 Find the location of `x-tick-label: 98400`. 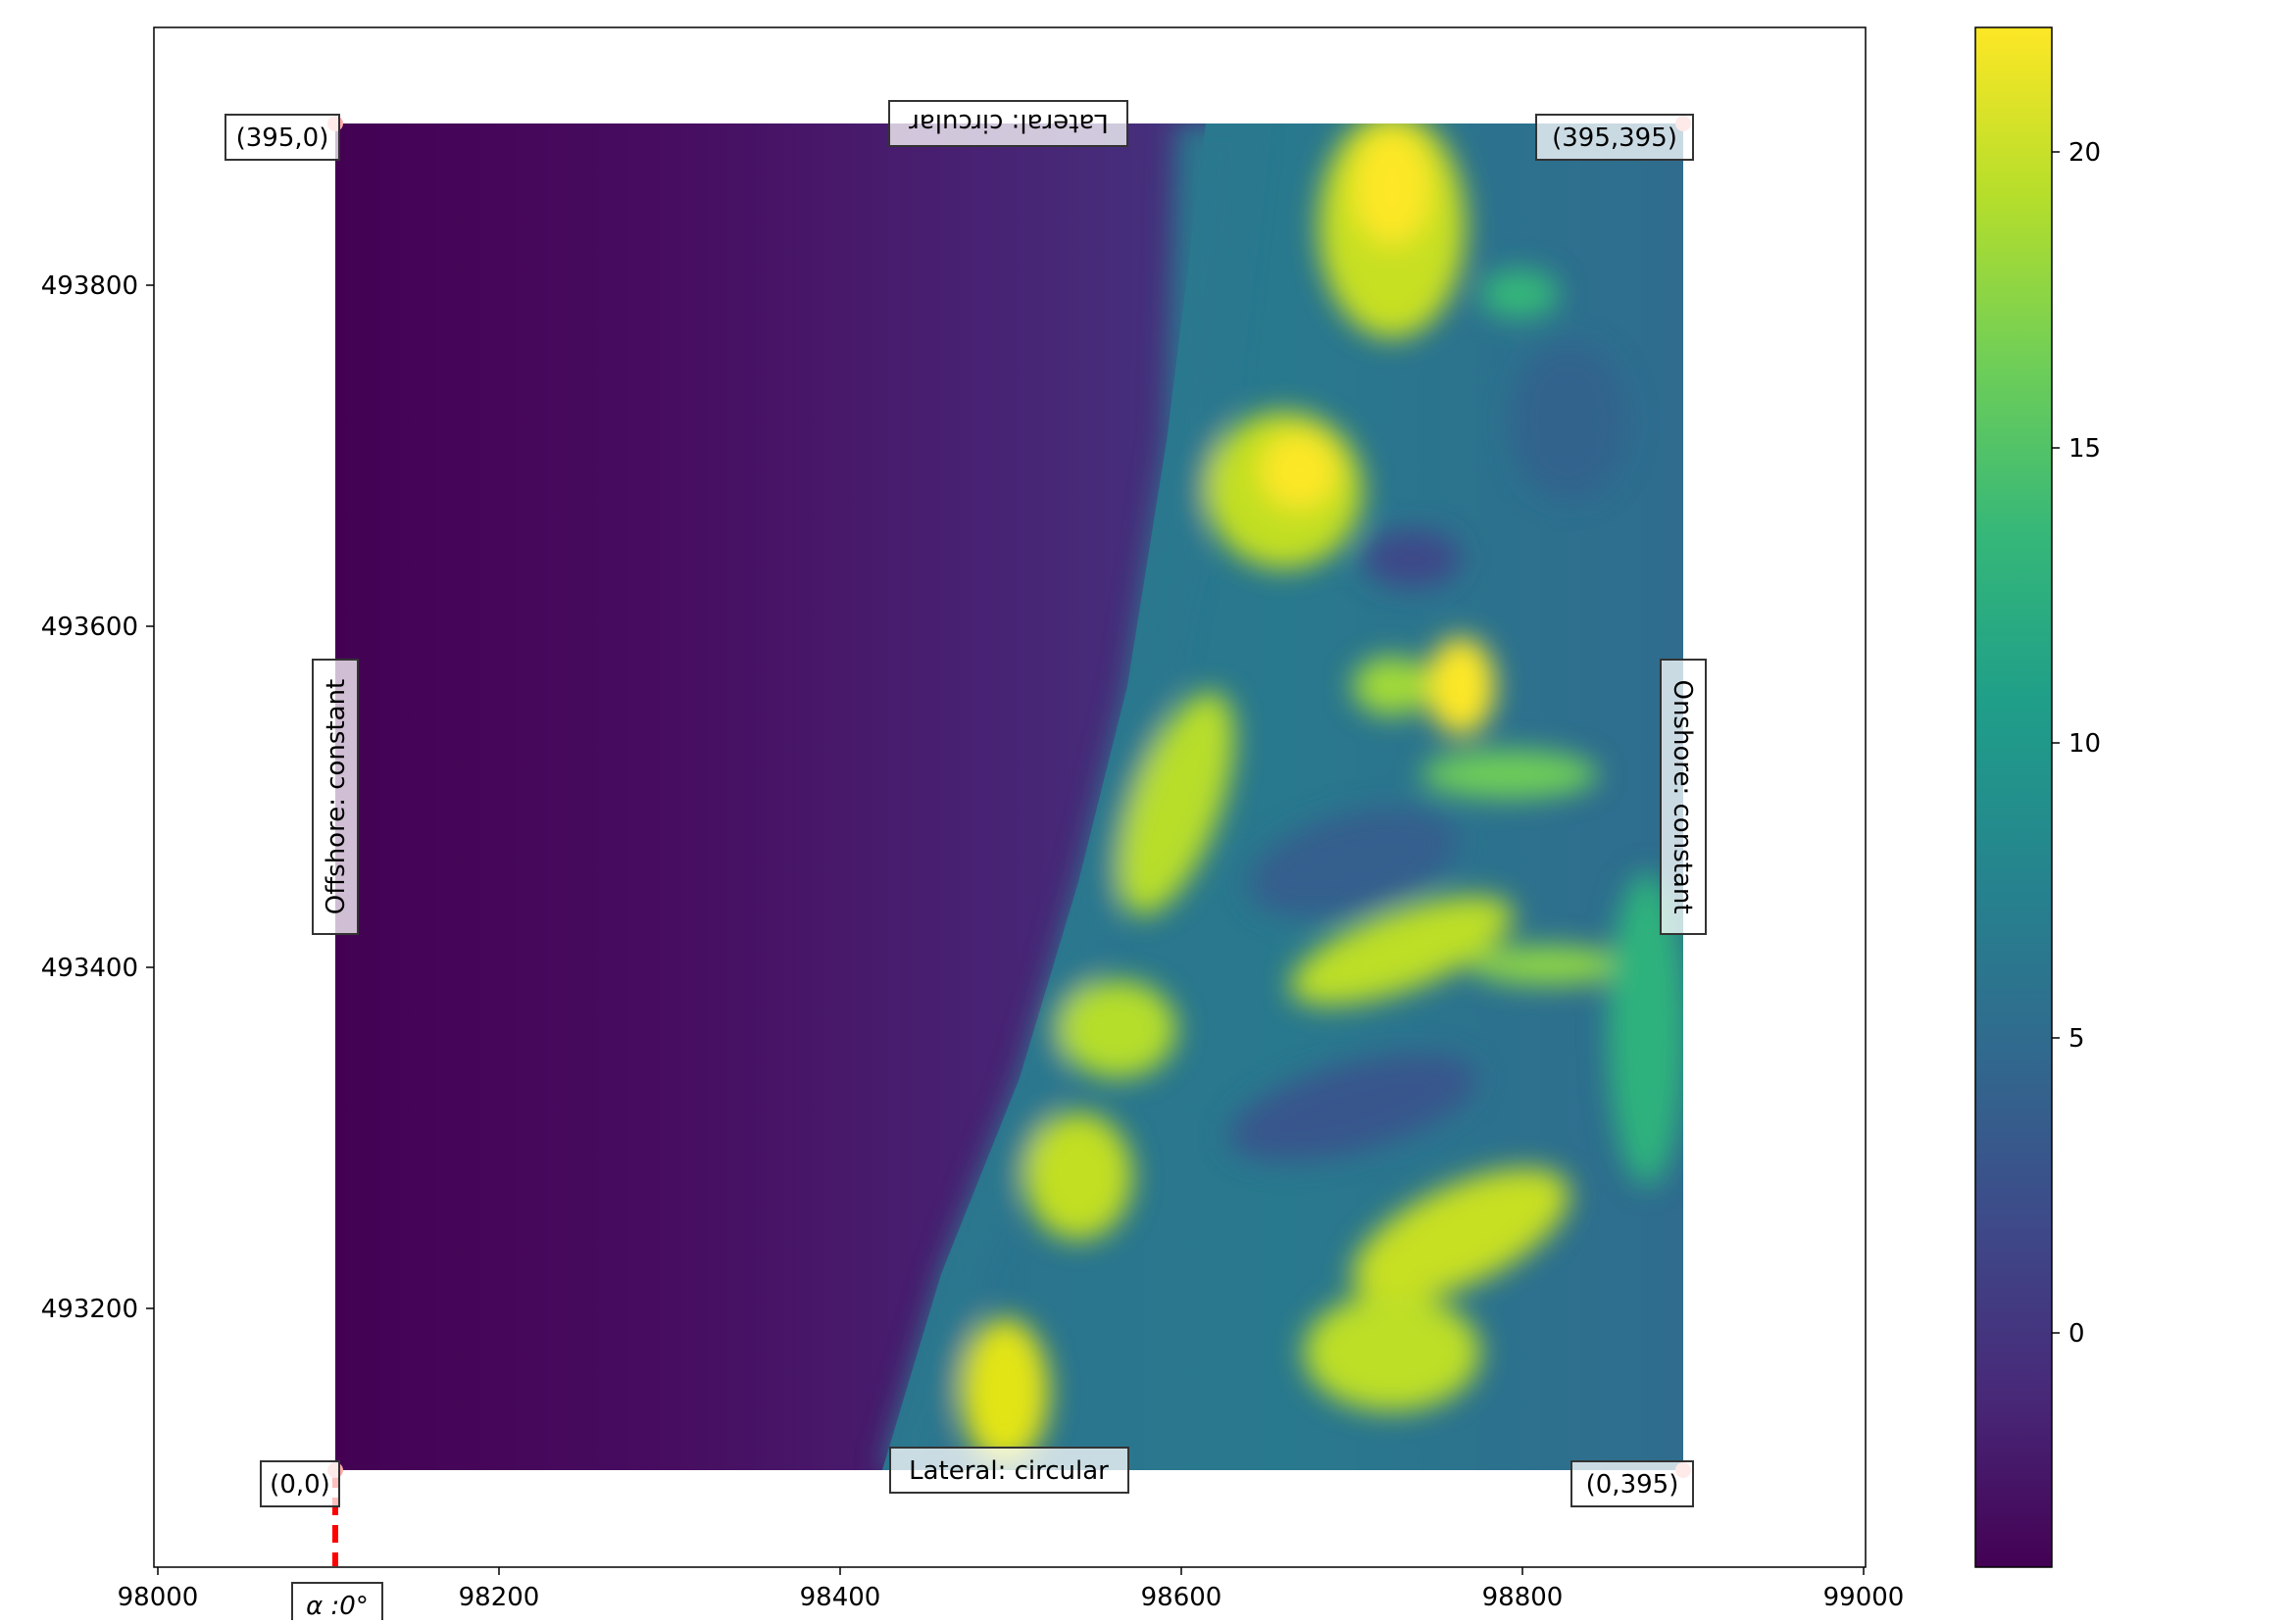

x-tick-label: 98400 is located at coordinates (840, 1598).